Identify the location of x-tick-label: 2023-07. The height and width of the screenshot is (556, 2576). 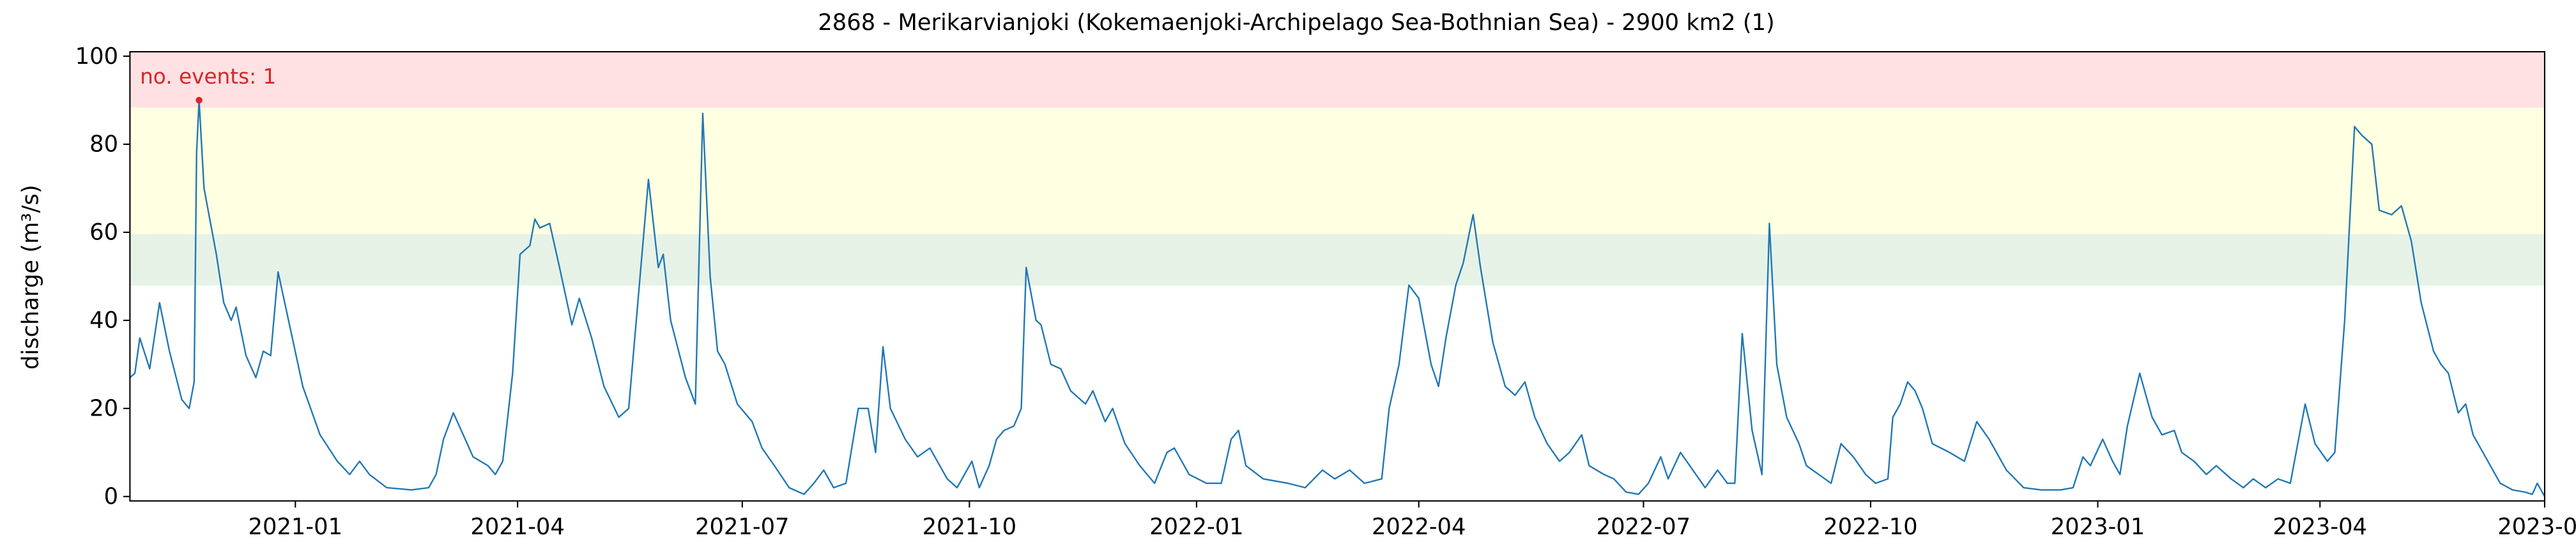
(2536, 527).